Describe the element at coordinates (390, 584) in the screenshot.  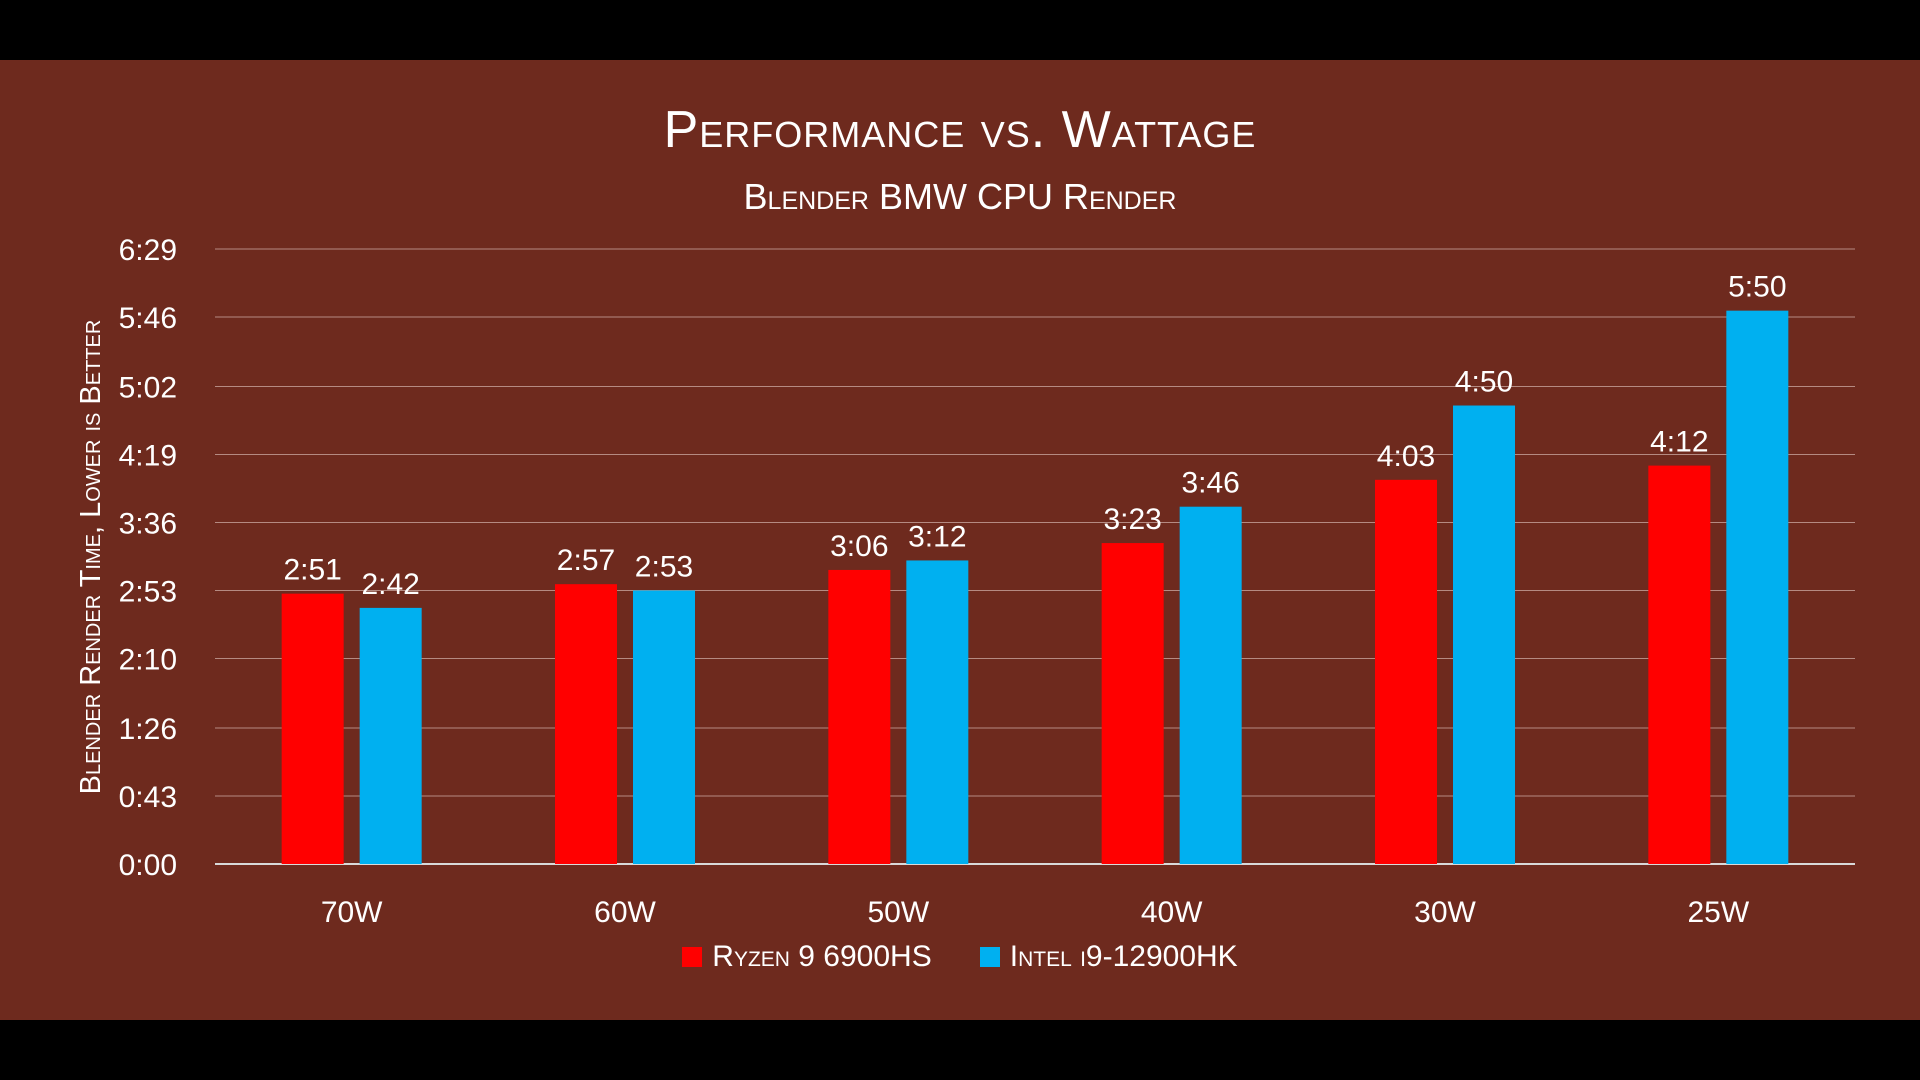
I see `data-label: 2:42` at that location.